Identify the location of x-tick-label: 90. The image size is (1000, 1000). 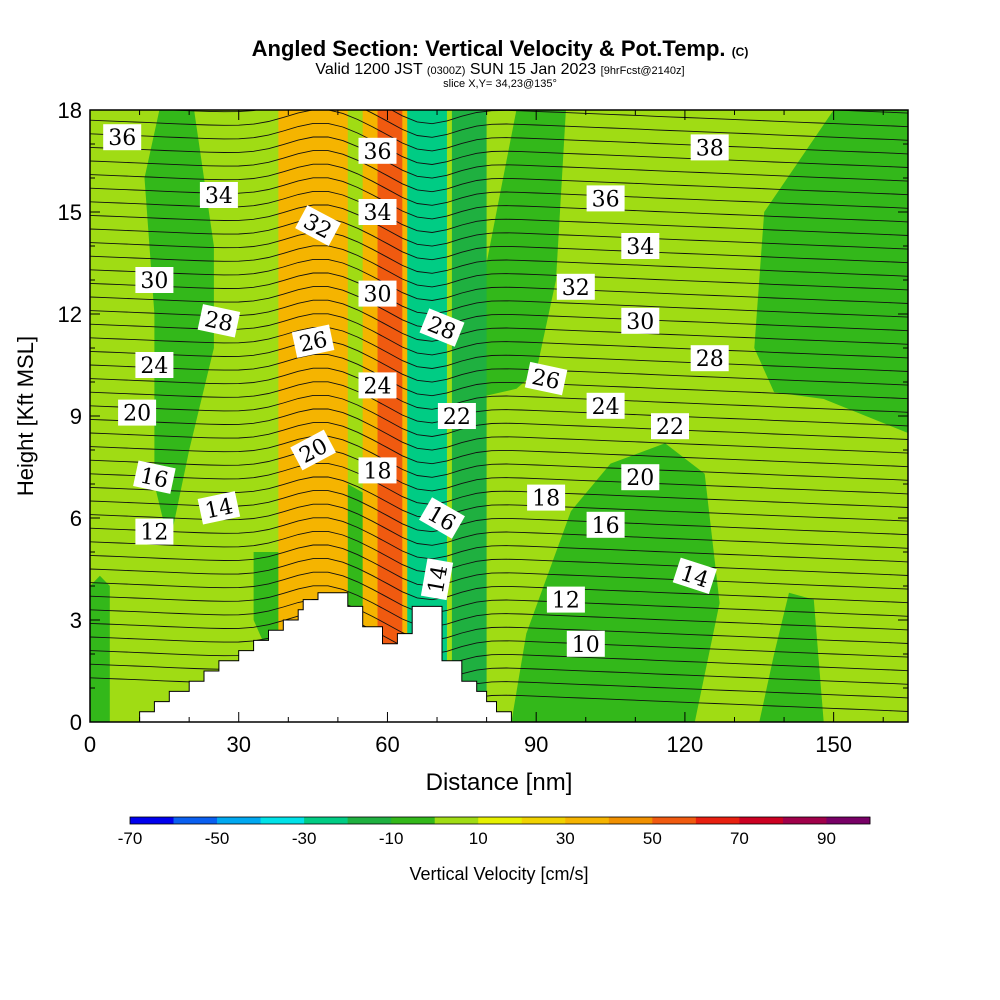
(536, 744).